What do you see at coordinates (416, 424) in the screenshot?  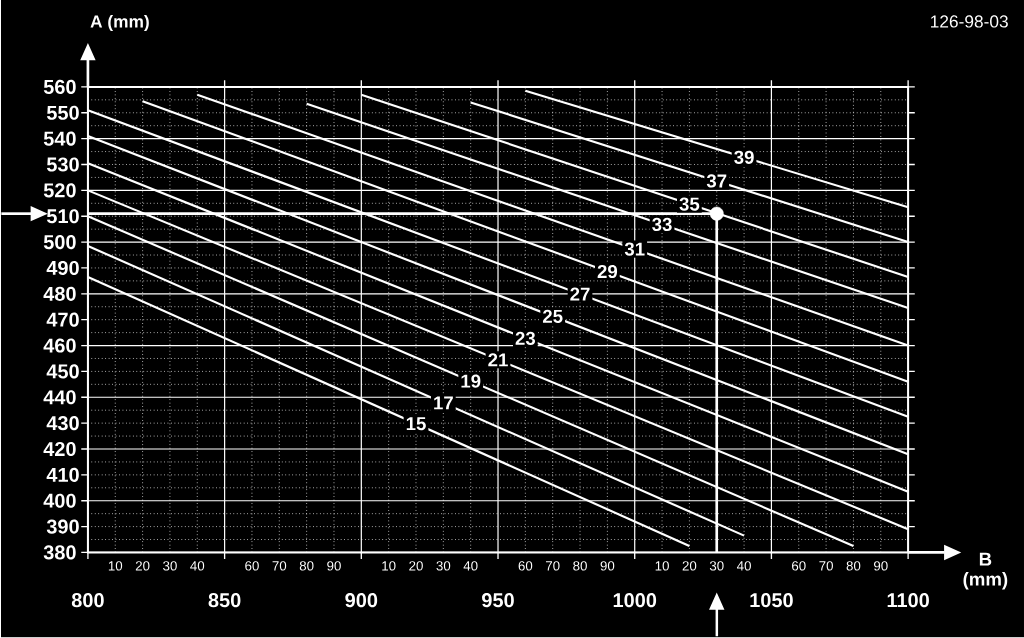 I see `series-label: 15` at bounding box center [416, 424].